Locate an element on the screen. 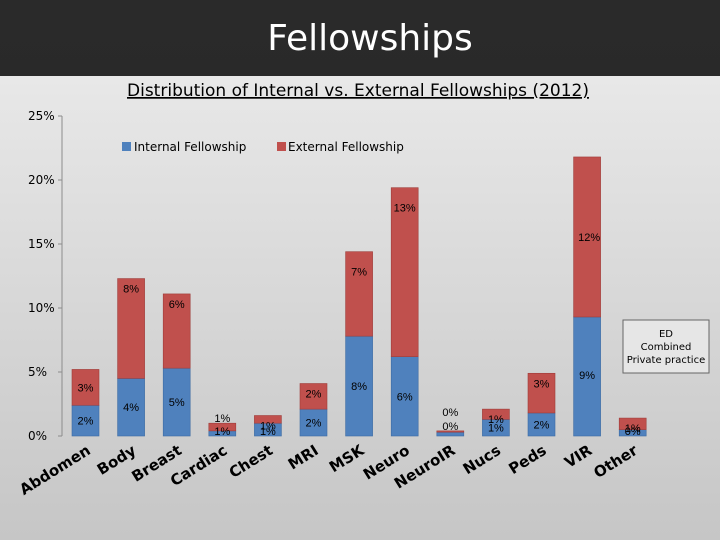 The width and height of the screenshot is (720, 540). data-label-external: 6% is located at coordinates (177, 305).